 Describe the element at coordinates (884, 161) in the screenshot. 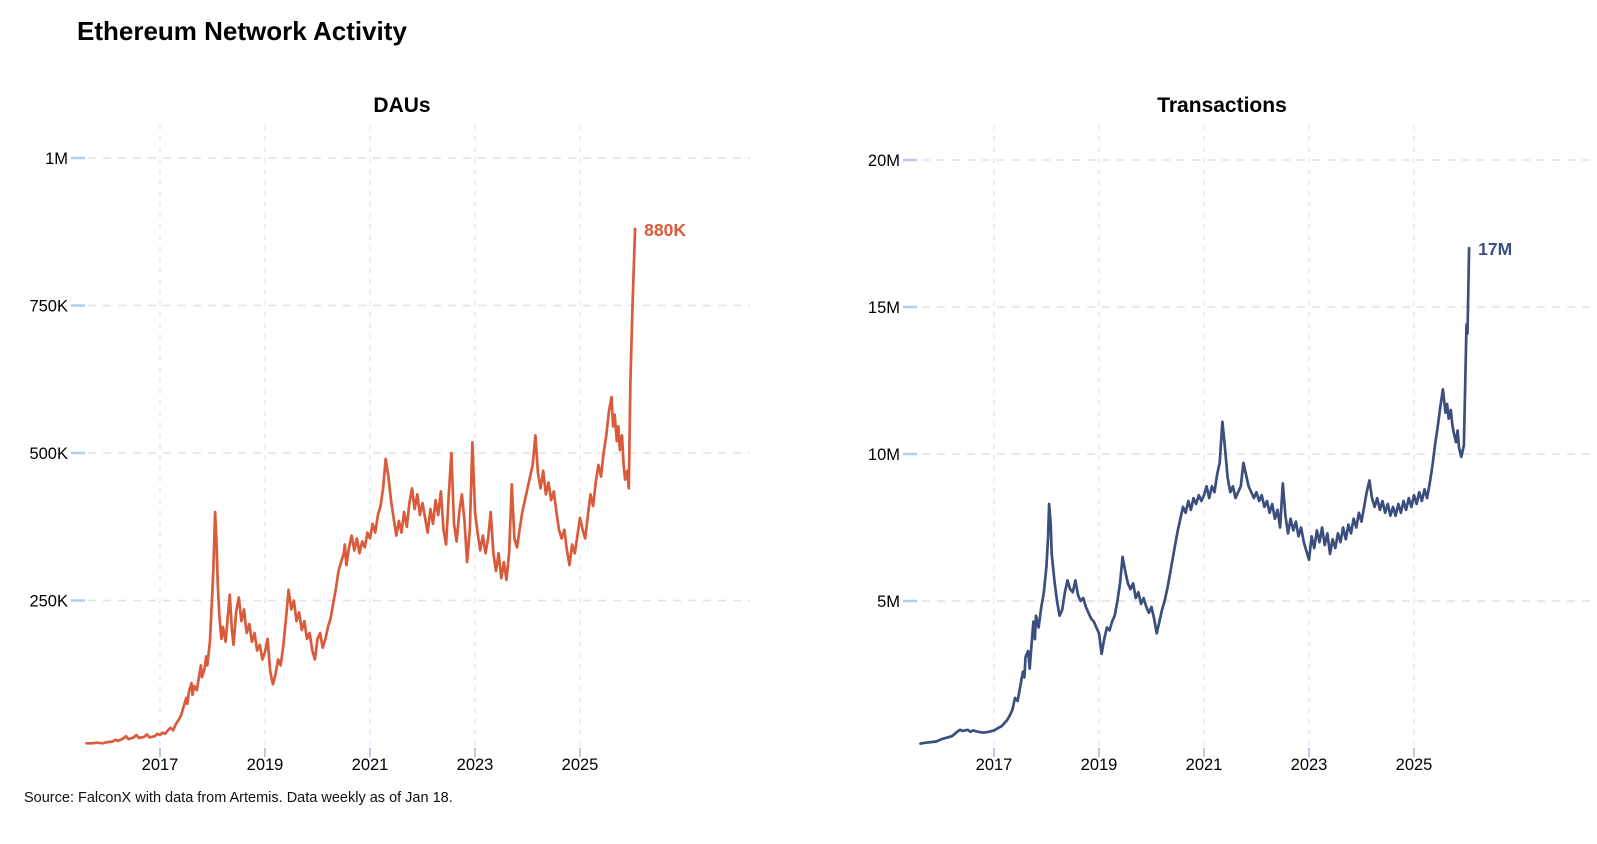

I see `transactions-y-tick-label: 20M` at that location.